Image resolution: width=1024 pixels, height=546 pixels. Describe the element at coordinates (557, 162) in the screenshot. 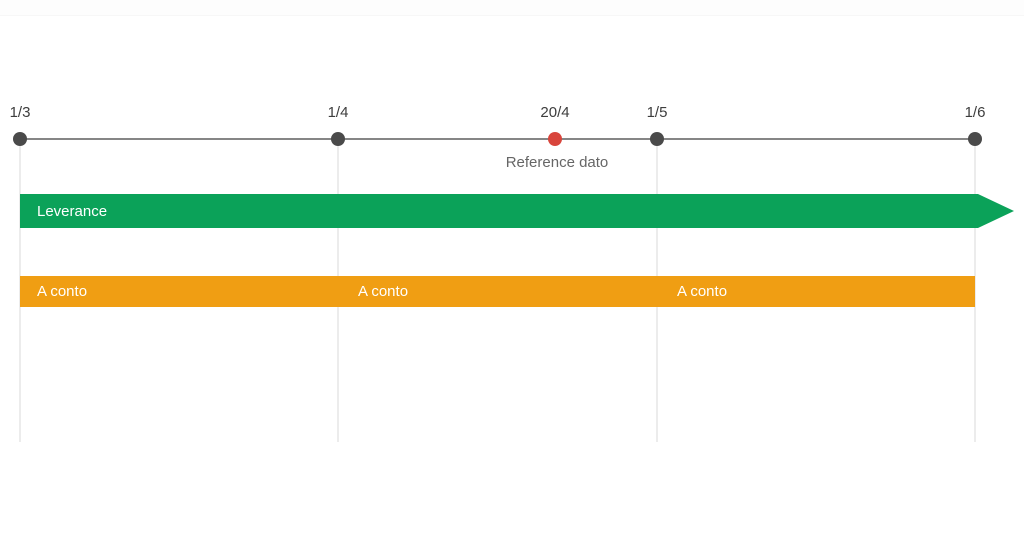

I see `reference-date-label: Reference dato` at that location.